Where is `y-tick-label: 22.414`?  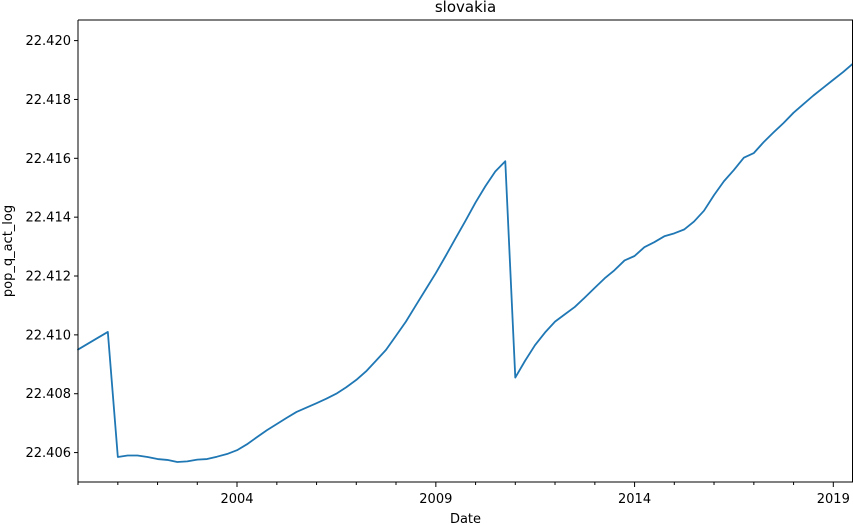 y-tick-label: 22.414 is located at coordinates (49, 218).